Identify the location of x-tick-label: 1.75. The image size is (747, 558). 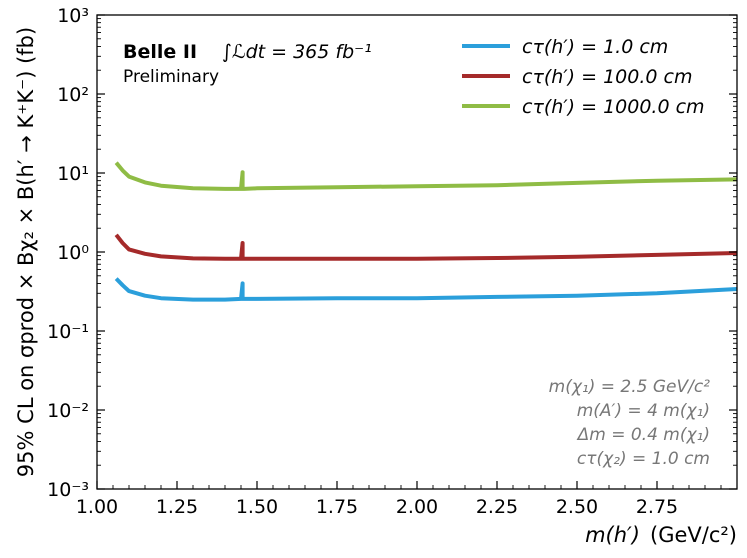
(337, 507).